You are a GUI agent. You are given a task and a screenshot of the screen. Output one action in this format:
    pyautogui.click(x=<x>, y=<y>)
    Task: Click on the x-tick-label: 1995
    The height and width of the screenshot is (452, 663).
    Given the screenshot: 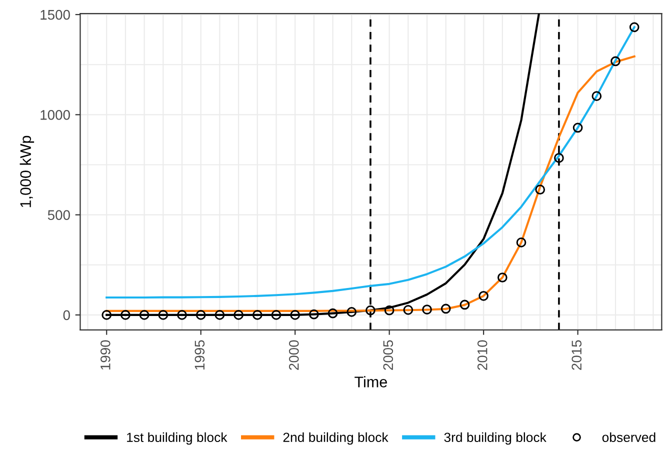 What is the action you would take?
    pyautogui.click(x=199, y=355)
    